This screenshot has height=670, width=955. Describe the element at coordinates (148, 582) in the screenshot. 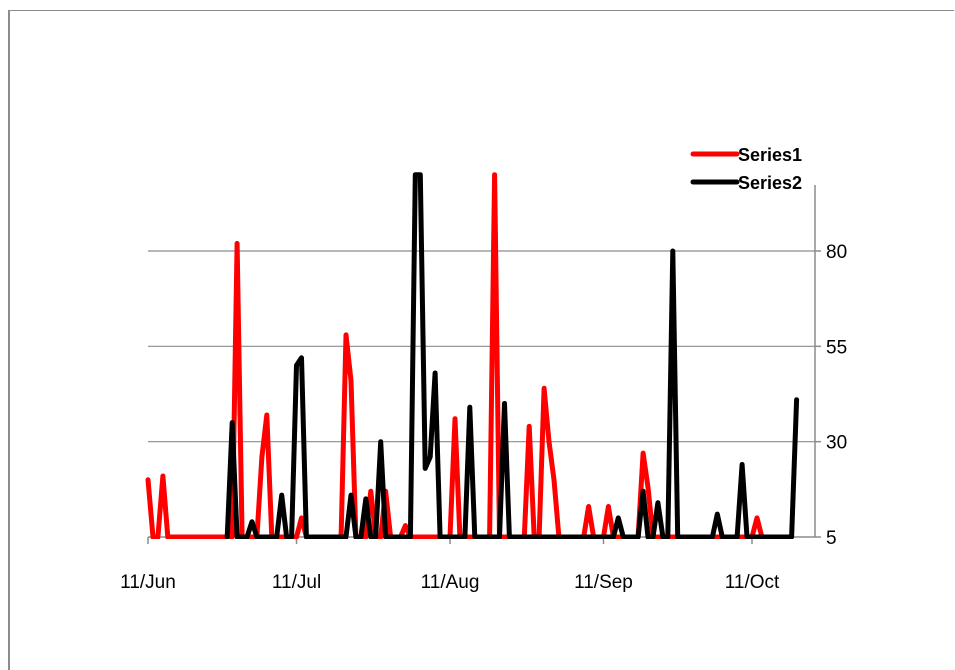

I see `x-tick-label: 11/Jun` at that location.